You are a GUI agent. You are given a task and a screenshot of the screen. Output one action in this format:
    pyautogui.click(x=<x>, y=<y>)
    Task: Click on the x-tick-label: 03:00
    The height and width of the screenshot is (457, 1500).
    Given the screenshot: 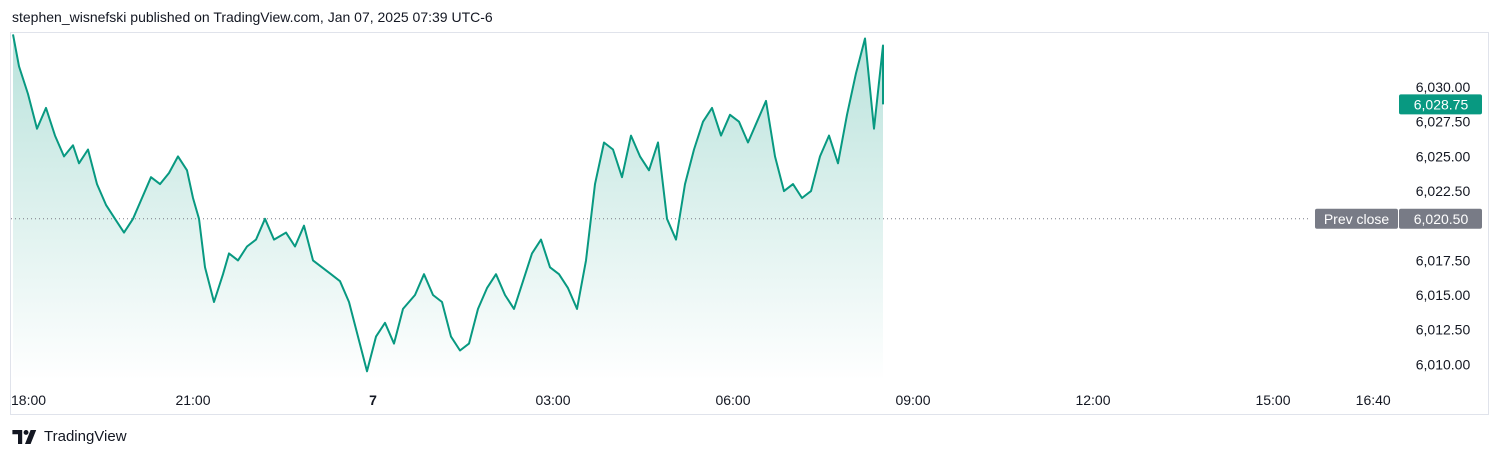 What is the action you would take?
    pyautogui.click(x=552, y=400)
    